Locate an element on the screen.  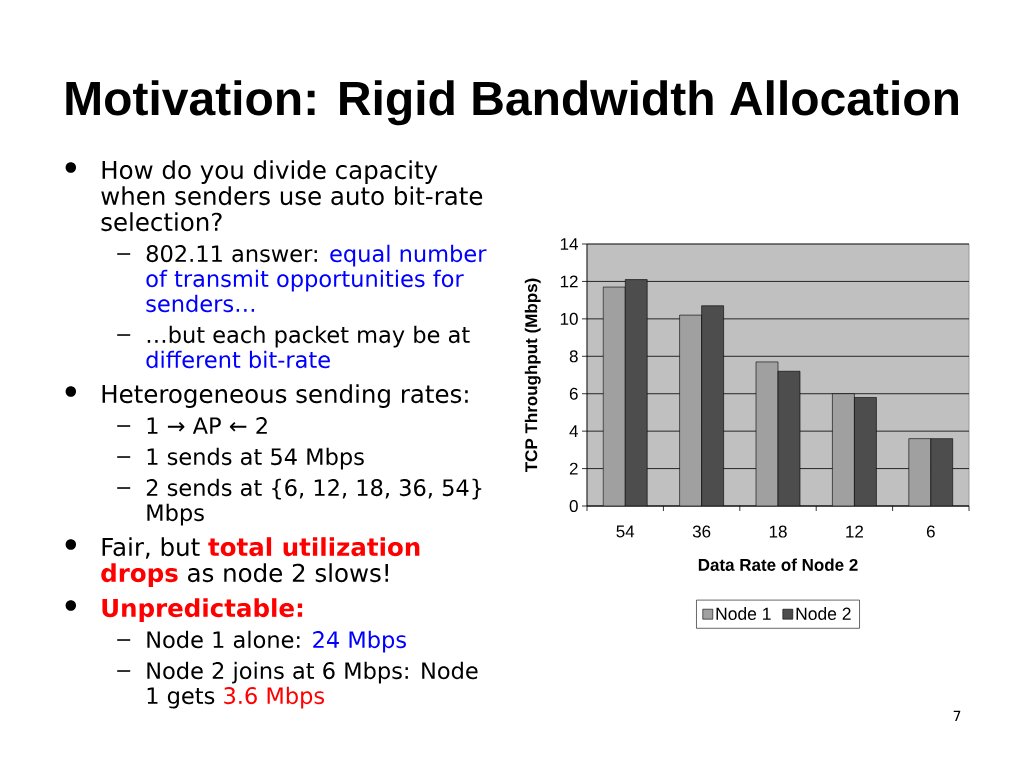
text: Node 1 alone: is located at coordinates (223, 639).